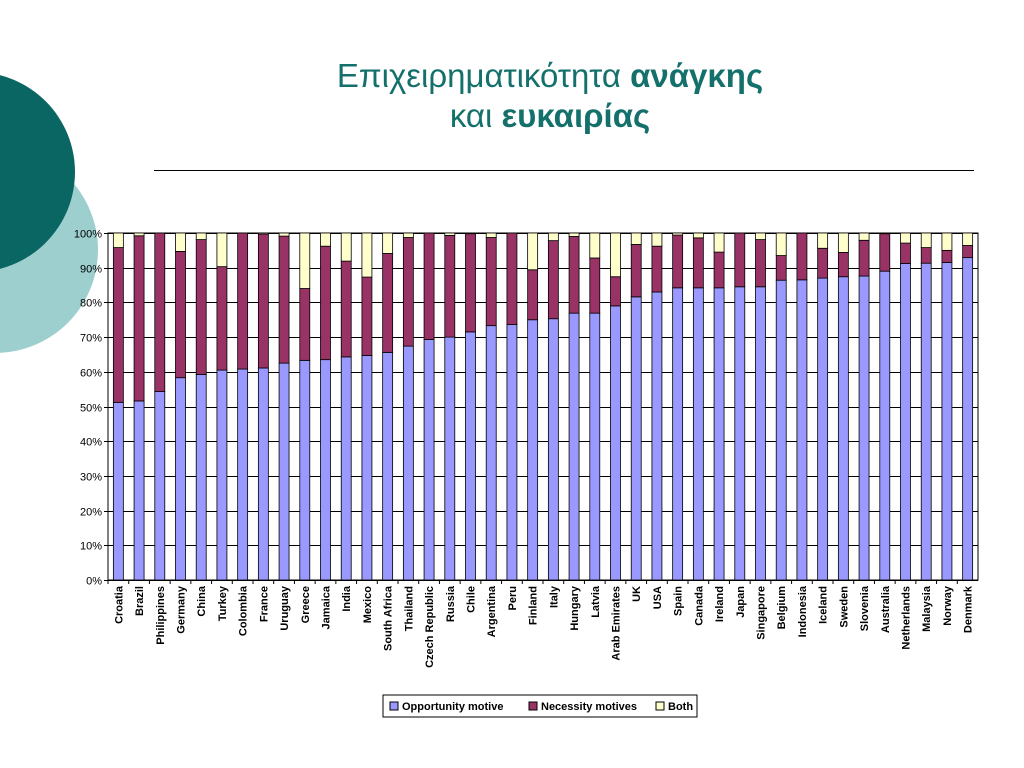 This screenshot has width=1024, height=768. I want to click on x-tick-label: Belgium, so click(782, 608).